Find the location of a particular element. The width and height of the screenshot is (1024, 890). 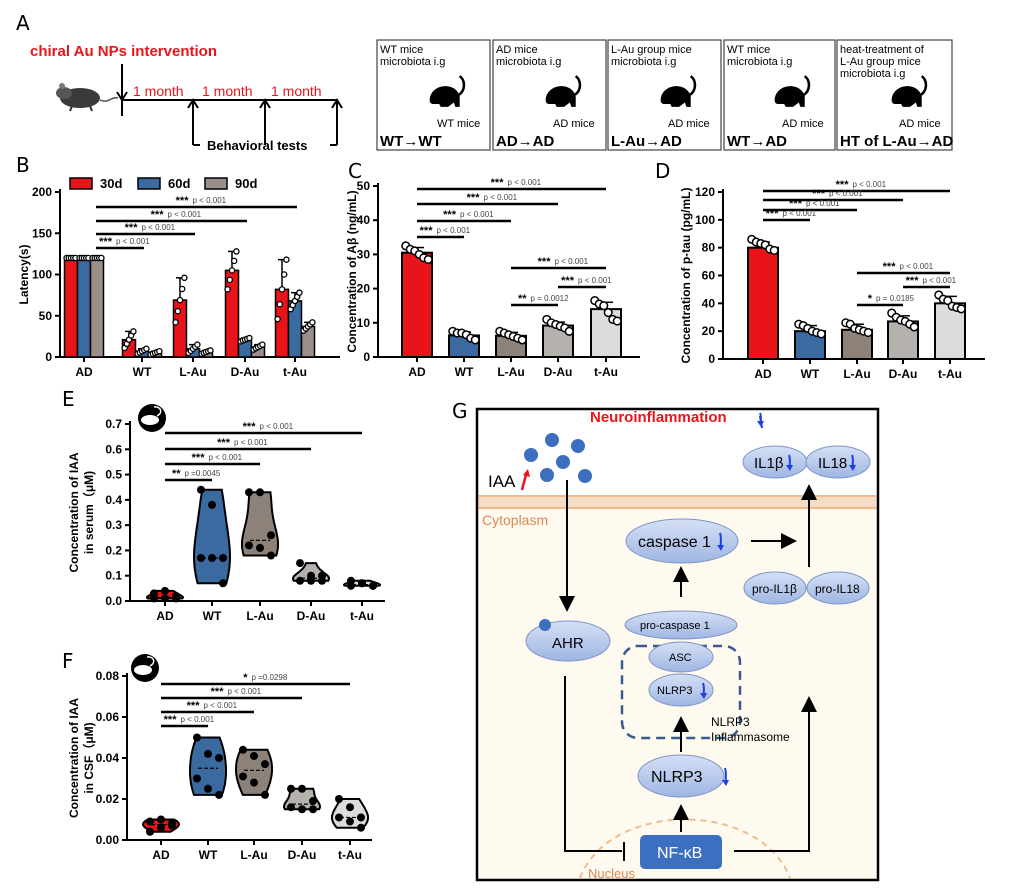

box-transplant-label: WT→WT is located at coordinates (411, 141).